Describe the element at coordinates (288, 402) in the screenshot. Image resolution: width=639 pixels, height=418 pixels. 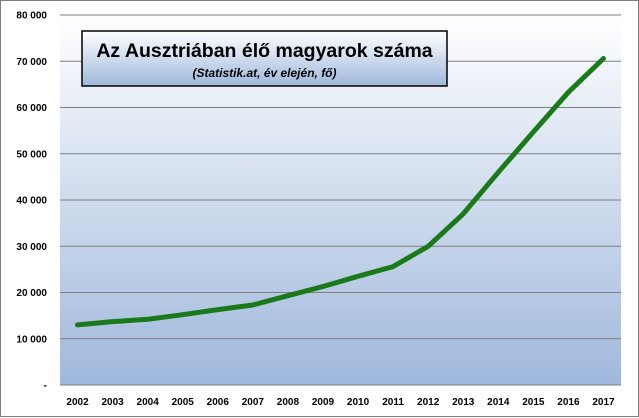
I see `x-tick-label: 2008` at that location.